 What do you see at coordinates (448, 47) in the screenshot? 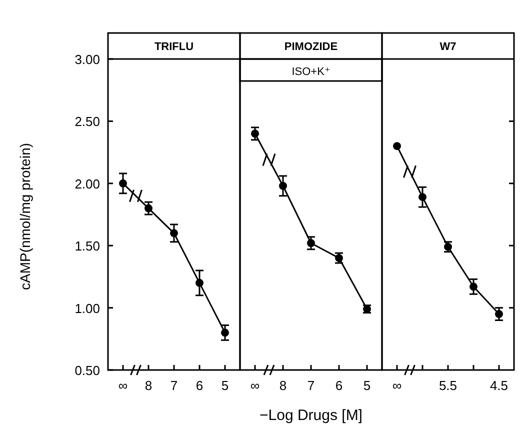
I see `chart-title: W7` at bounding box center [448, 47].